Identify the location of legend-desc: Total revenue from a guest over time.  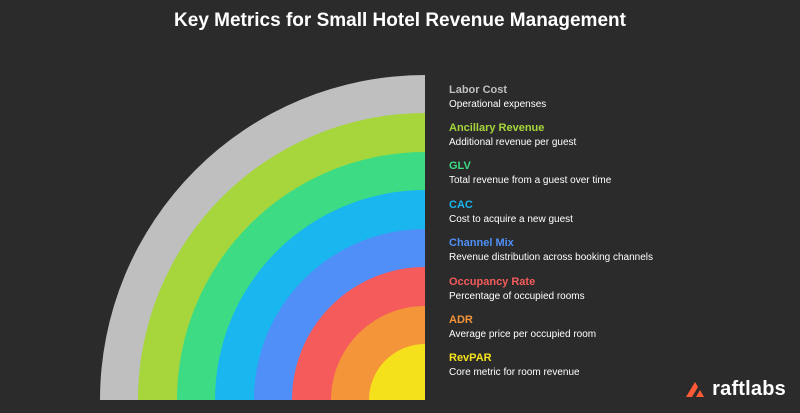
(530, 180).